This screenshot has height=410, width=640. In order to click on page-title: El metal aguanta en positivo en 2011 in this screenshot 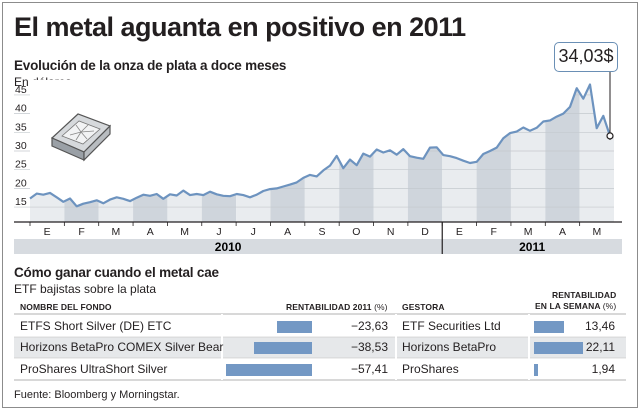, I will do `click(240, 27)`.